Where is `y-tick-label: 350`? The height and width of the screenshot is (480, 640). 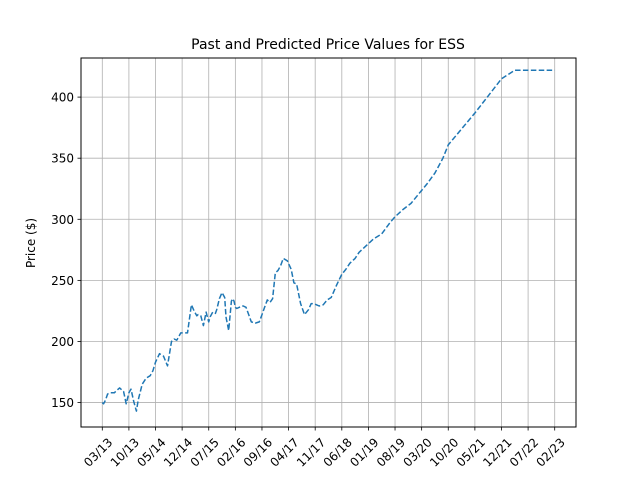
y-tick-label: 350 is located at coordinates (62, 159).